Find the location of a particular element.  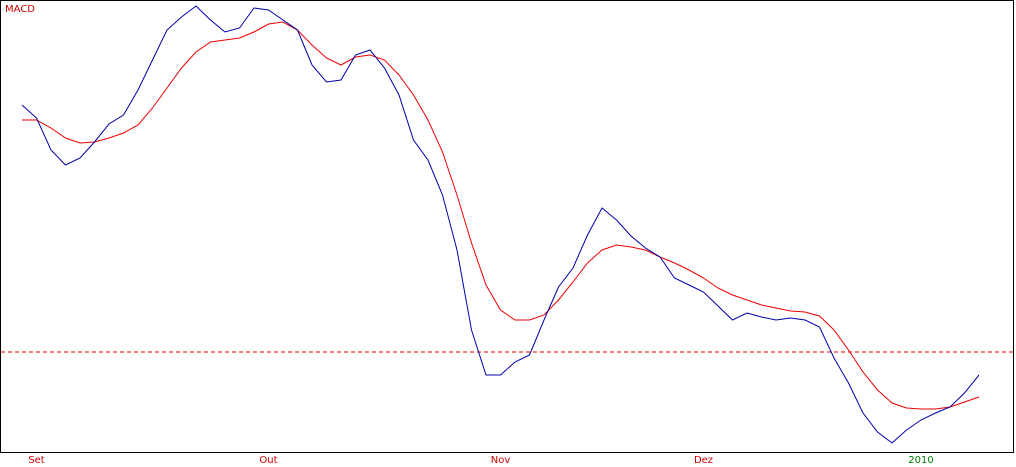

chart-title: MACD is located at coordinates (20, 9).